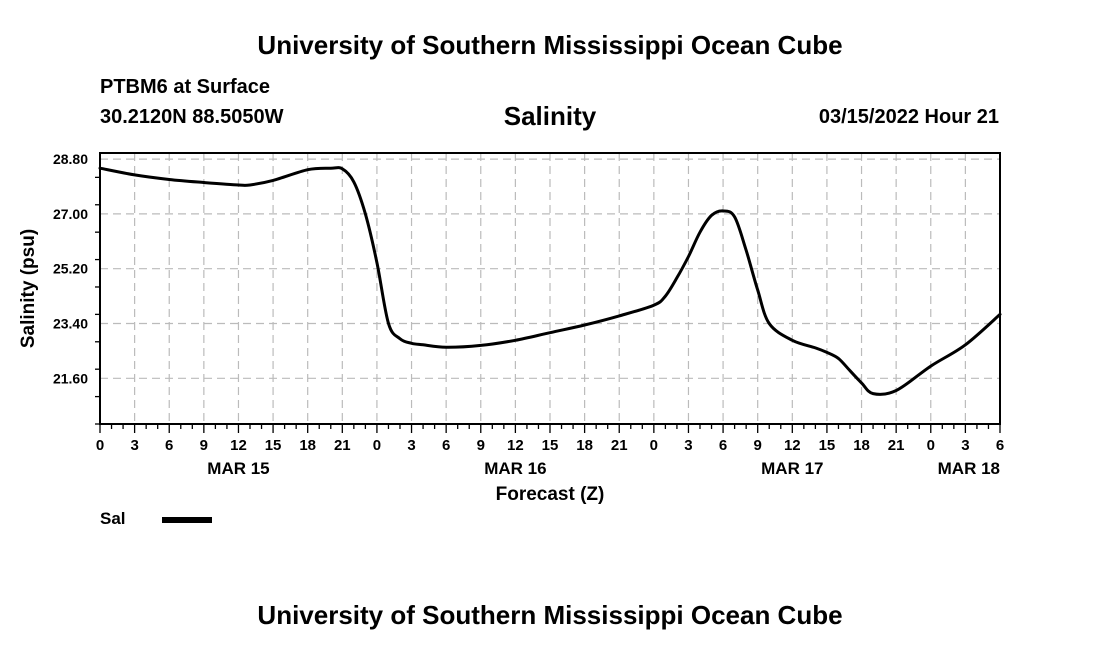  What do you see at coordinates (908, 117) in the screenshot?
I see `forecast-datetime: 03/15/2022 Hour 21` at bounding box center [908, 117].